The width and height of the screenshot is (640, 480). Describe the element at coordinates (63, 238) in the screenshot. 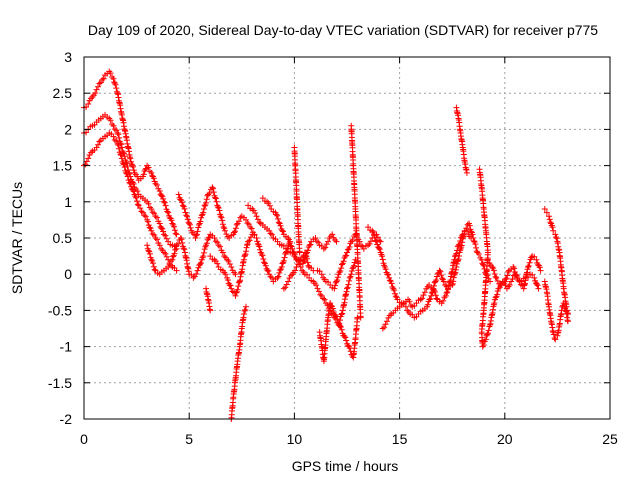

I see `y-tick-label: 0.5` at that location.